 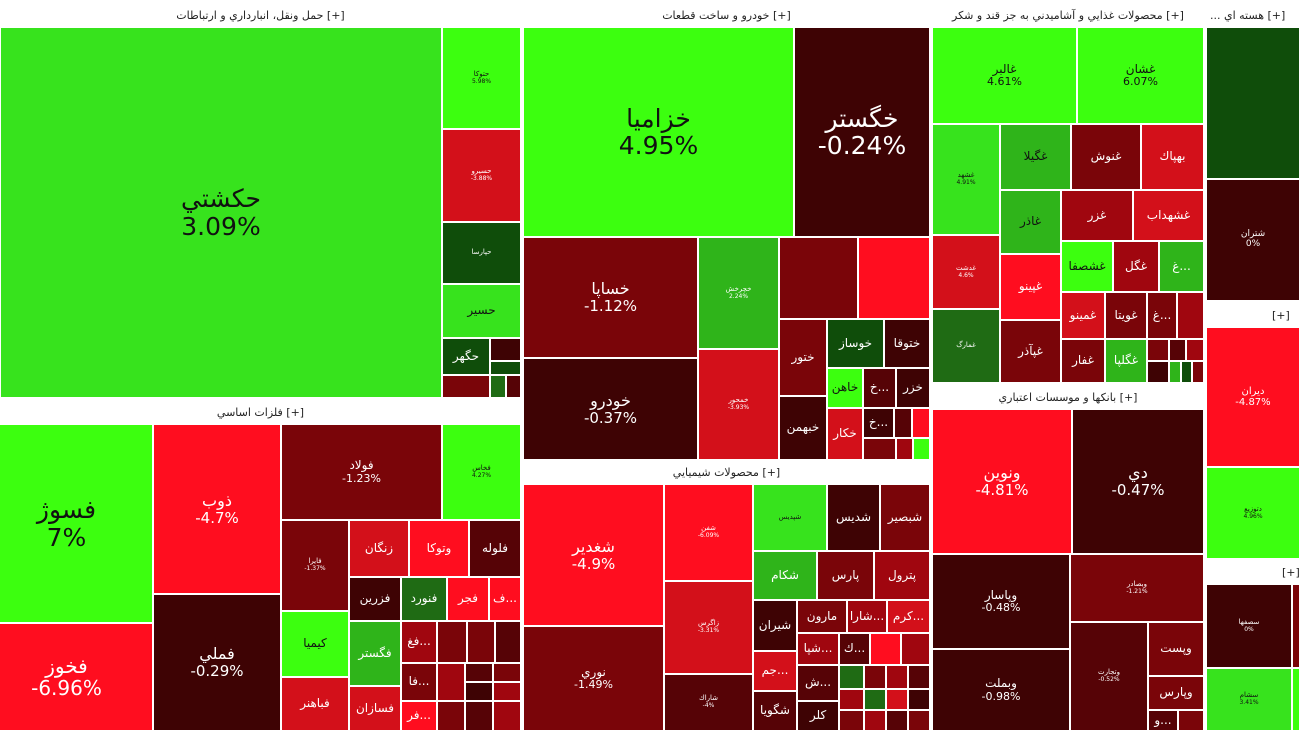 What do you see at coordinates (217, 509) in the screenshot?
I see `tile-zob: ذوب -4.7%` at bounding box center [217, 509].